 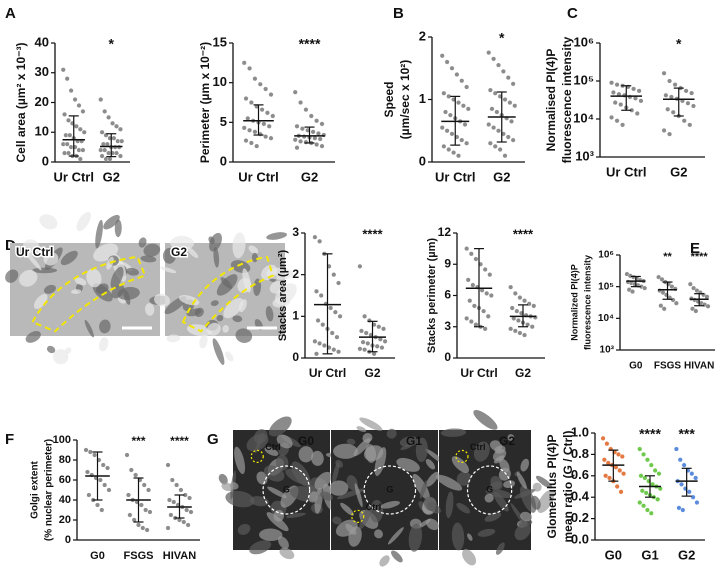 What do you see at coordinates (502, 38) in the screenshot?
I see `significance: *` at bounding box center [502, 38].